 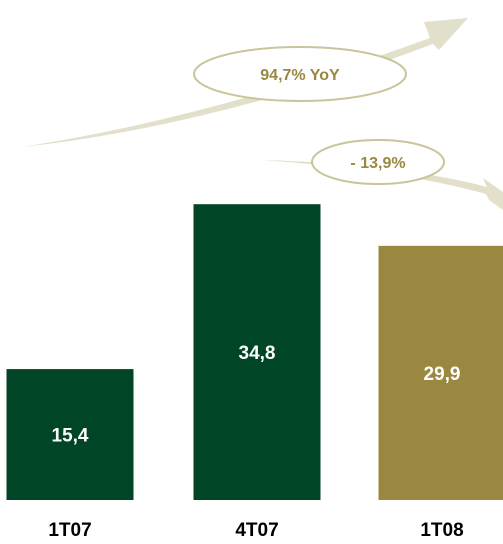 I want to click on value-label-1t08: 29,9, so click(x=442, y=374).